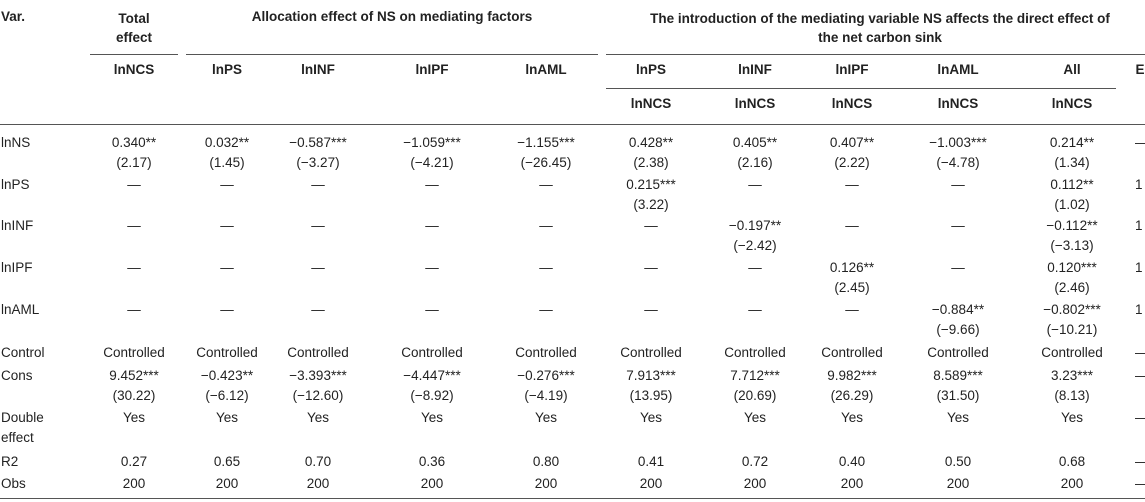 This screenshot has height=502, width=1145. I want to click on rule-introduction, so click(875, 54).